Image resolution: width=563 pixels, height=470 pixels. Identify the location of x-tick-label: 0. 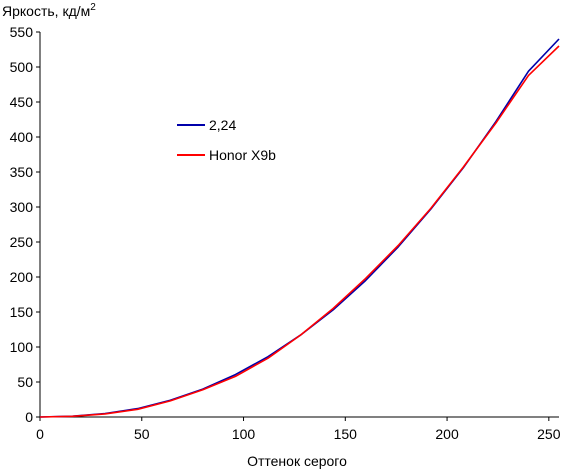
(40, 434).